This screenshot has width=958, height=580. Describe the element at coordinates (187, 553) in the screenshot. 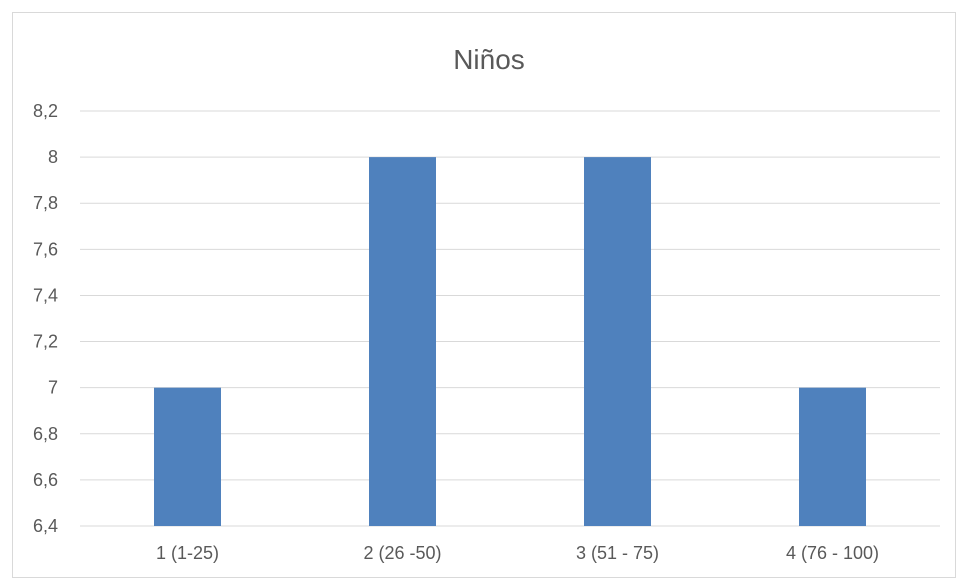

I see `x-tick-label: 1 (1-25)` at that location.